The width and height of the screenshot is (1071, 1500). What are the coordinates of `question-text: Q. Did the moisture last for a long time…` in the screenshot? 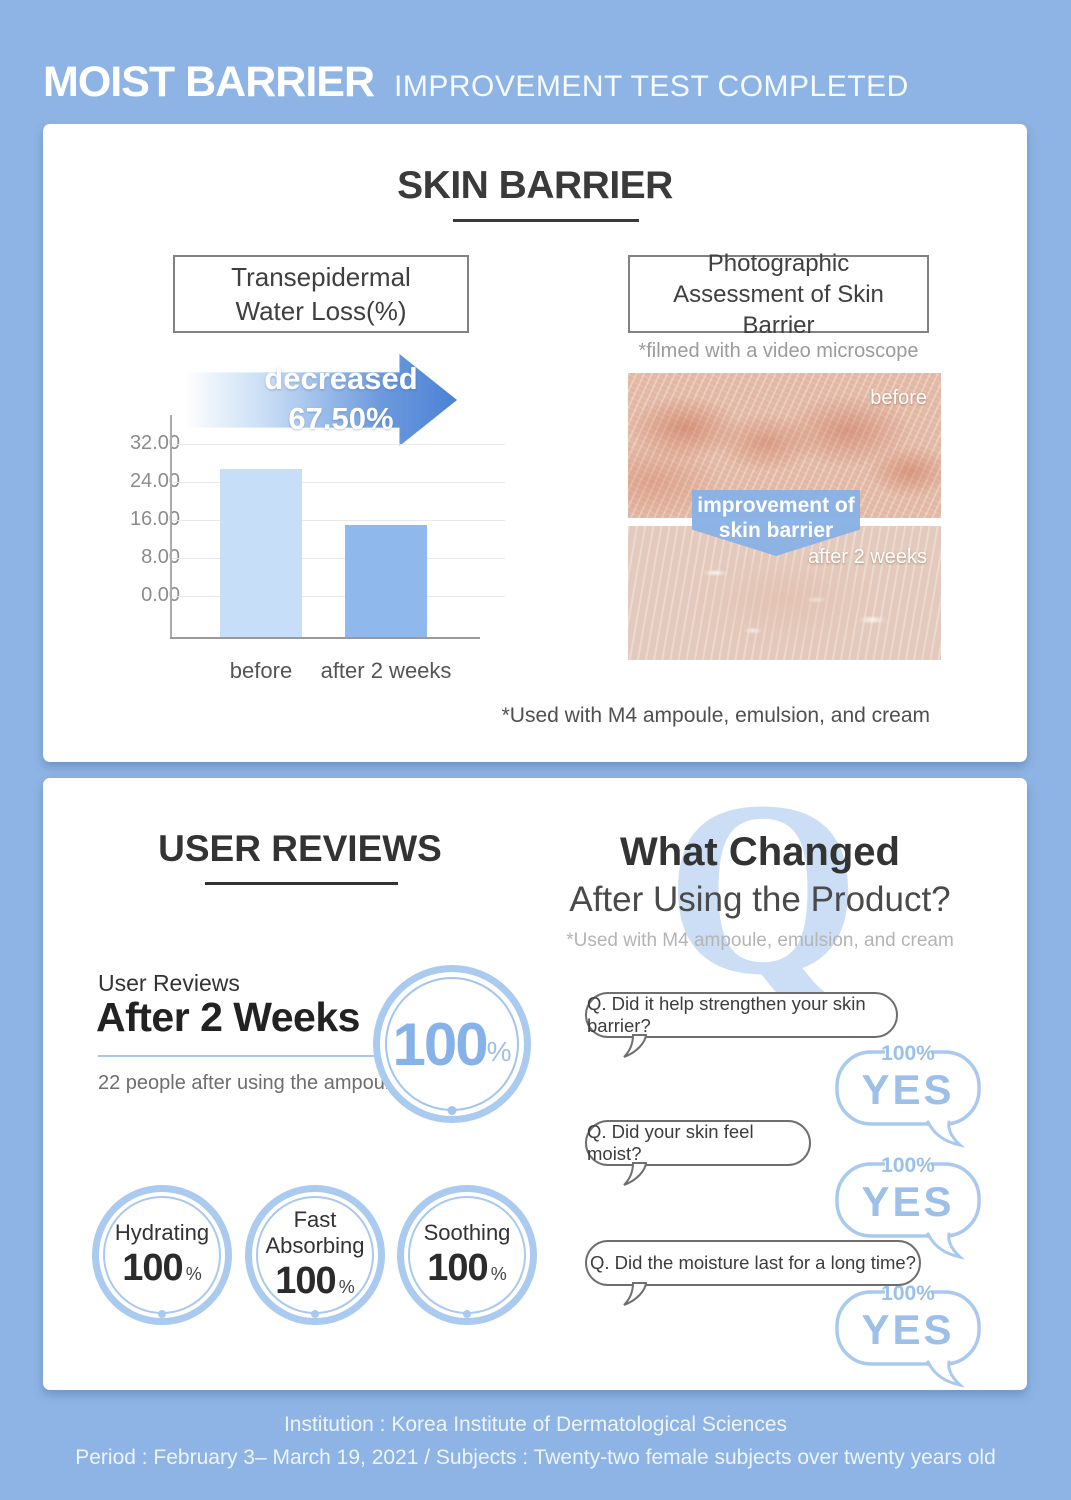 It's located at (753, 1262).